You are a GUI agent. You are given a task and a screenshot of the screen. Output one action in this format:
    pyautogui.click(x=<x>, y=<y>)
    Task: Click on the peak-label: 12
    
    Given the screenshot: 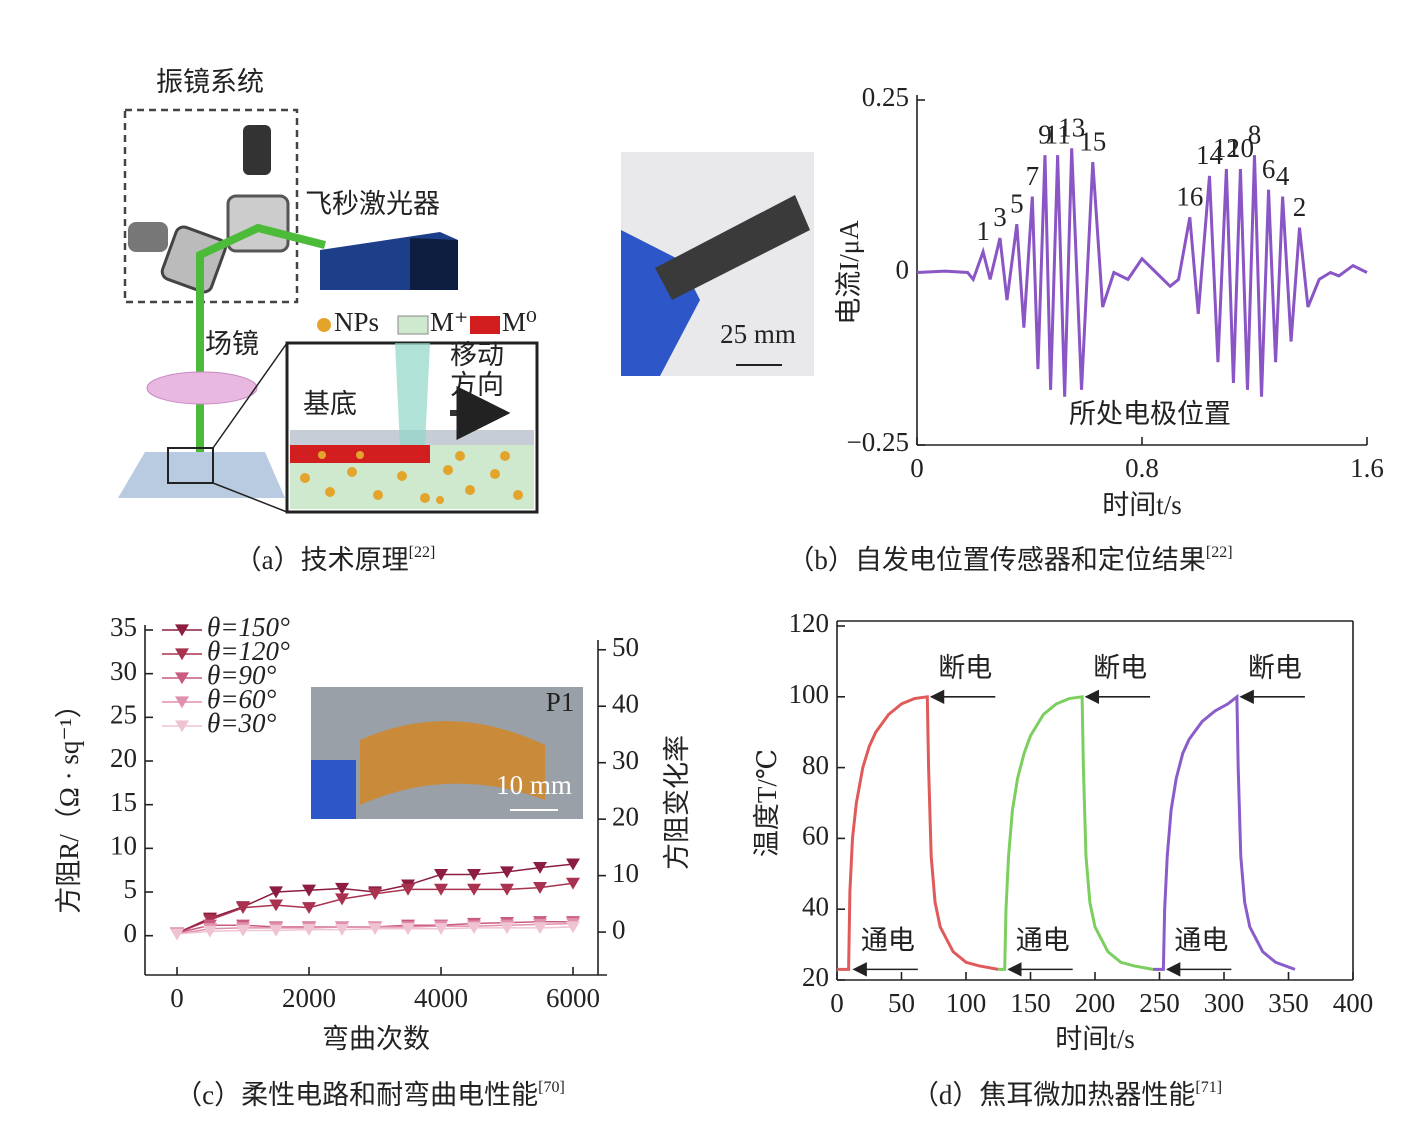 What is the action you would take?
    pyautogui.click(x=1226, y=148)
    